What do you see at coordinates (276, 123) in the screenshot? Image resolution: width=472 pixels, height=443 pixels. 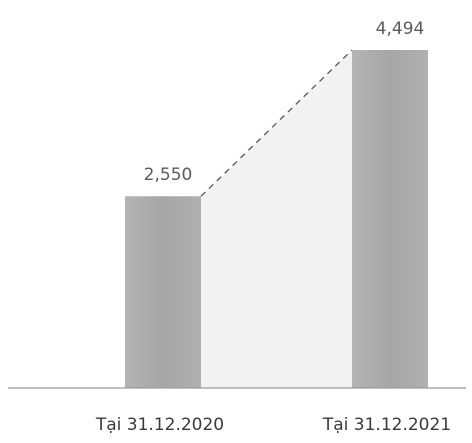 I see `dashed-connector-line` at bounding box center [276, 123].